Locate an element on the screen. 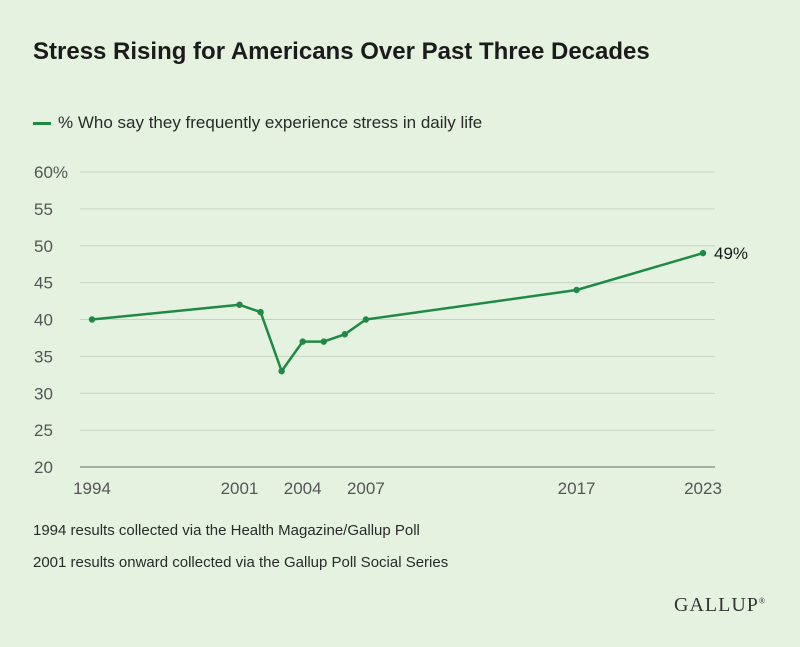  y-tick-label: 25 is located at coordinates (43, 430).